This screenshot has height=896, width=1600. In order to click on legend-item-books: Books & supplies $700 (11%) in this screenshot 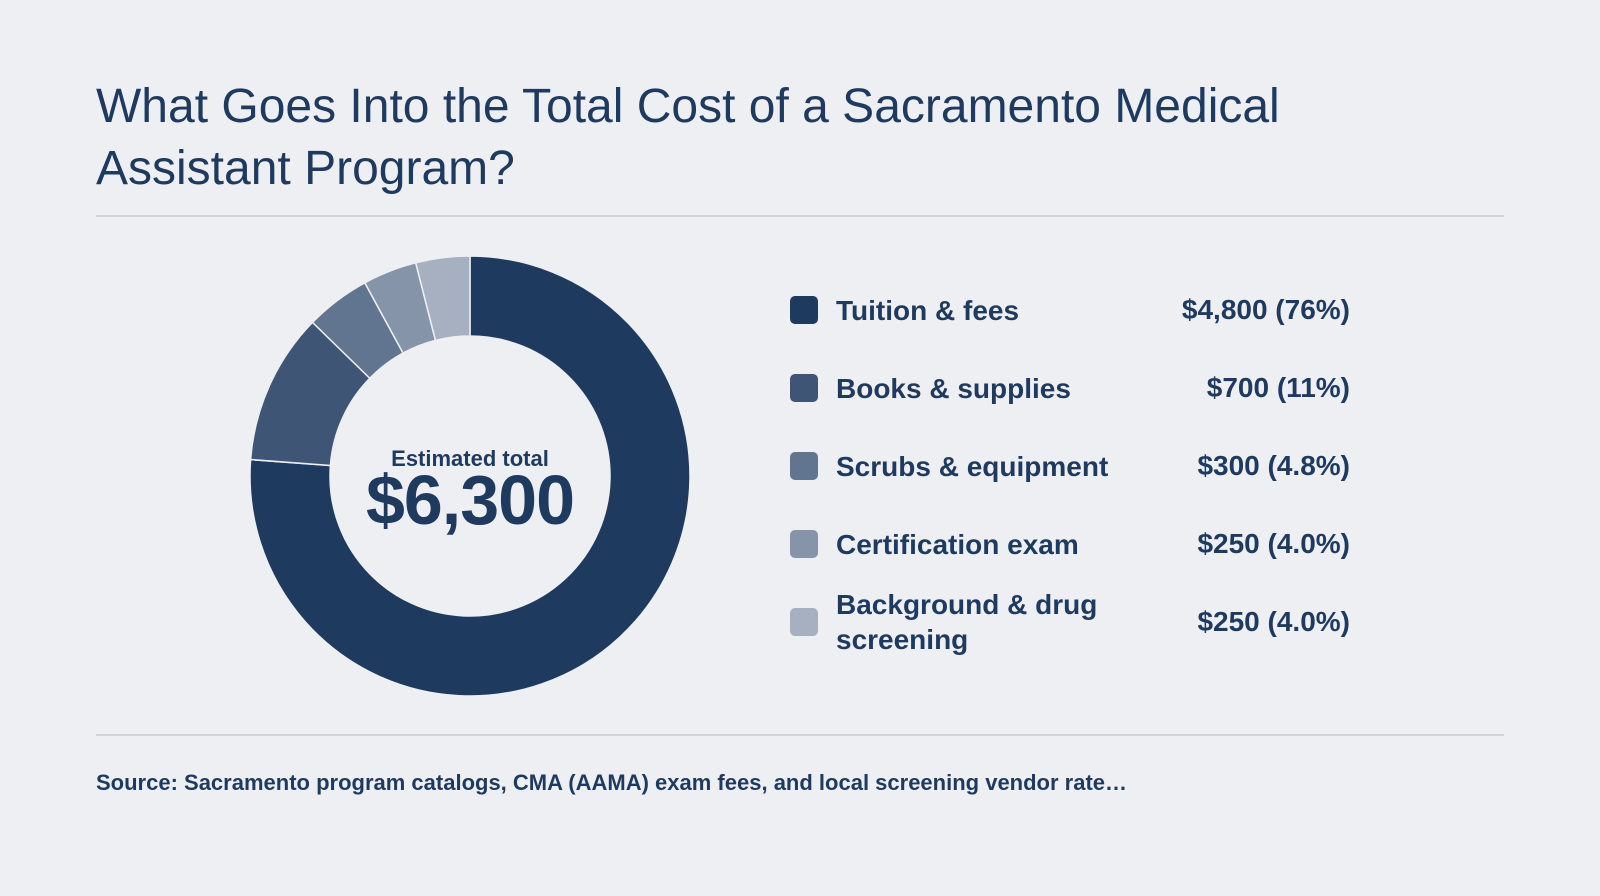, I will do `click(1070, 388)`.